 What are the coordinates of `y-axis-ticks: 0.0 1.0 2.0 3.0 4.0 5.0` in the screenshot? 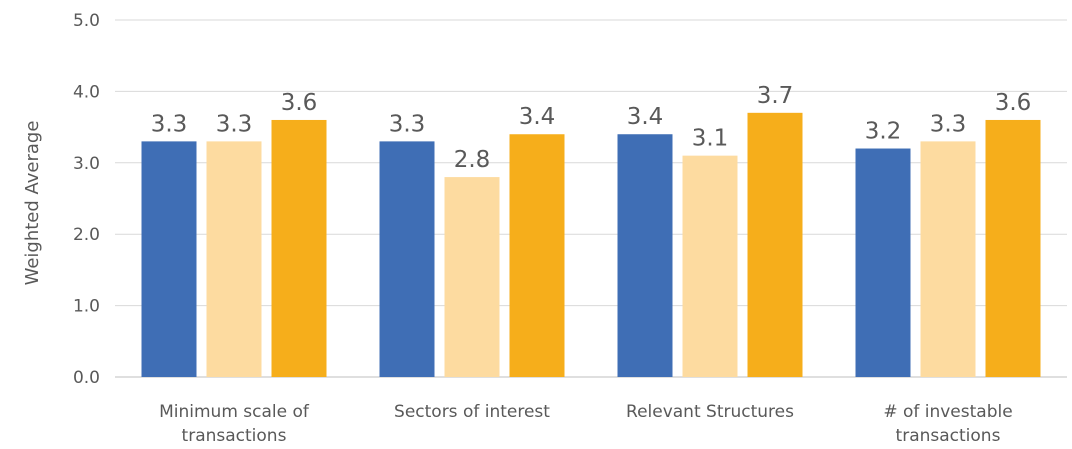 It's located at (86, 199).